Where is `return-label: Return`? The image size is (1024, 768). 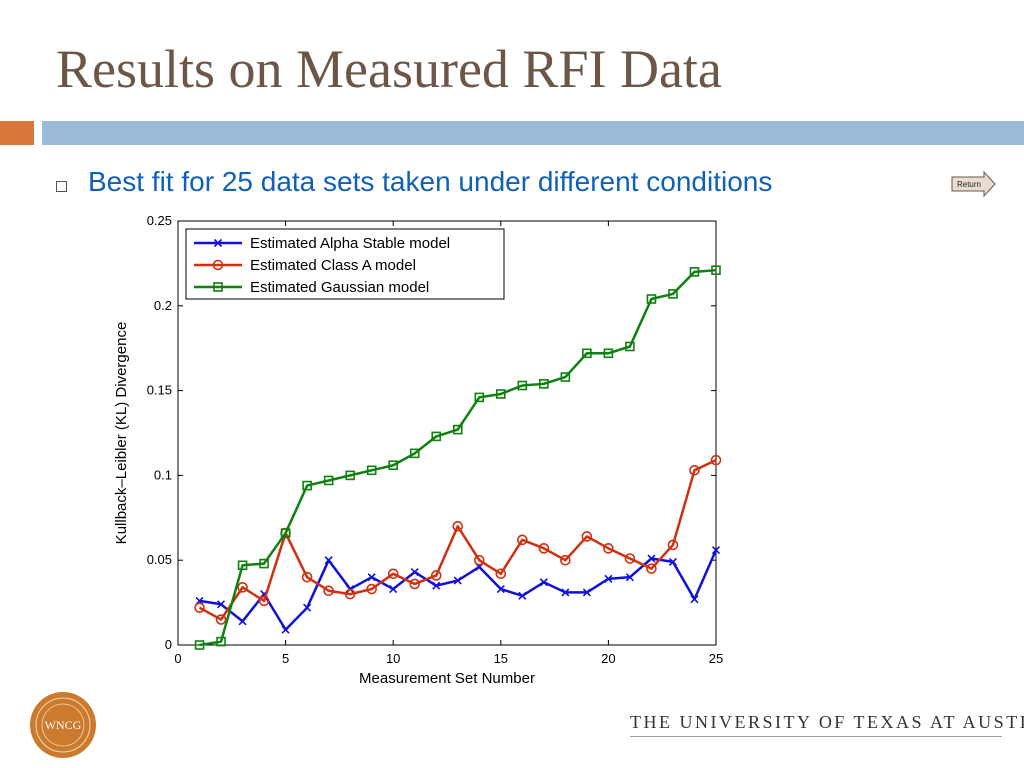
return-label: Return is located at coordinates (969, 184).